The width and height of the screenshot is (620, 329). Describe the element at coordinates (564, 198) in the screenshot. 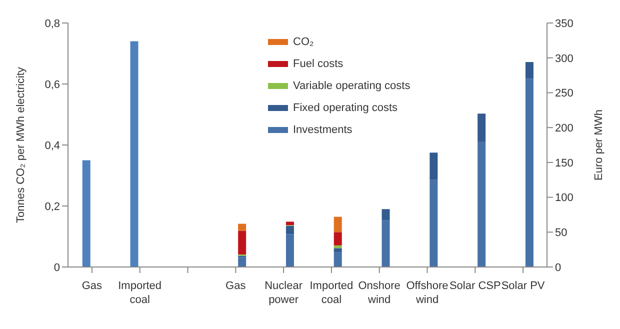

I see `y2-tick-label: 100` at that location.